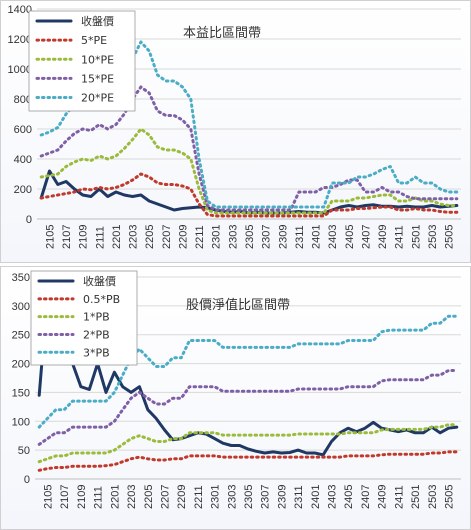 The width and height of the screenshot is (471, 530). What do you see at coordinates (96, 334) in the screenshot?
I see `legend-label: 2*PB` at bounding box center [96, 334].